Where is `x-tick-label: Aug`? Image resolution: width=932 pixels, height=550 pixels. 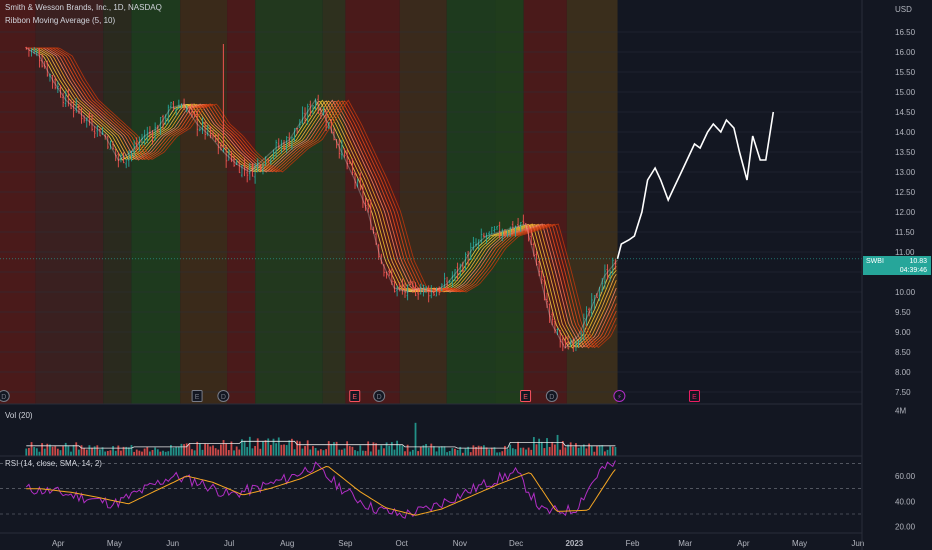
x-tick-label: Aug is located at coordinates (287, 543).